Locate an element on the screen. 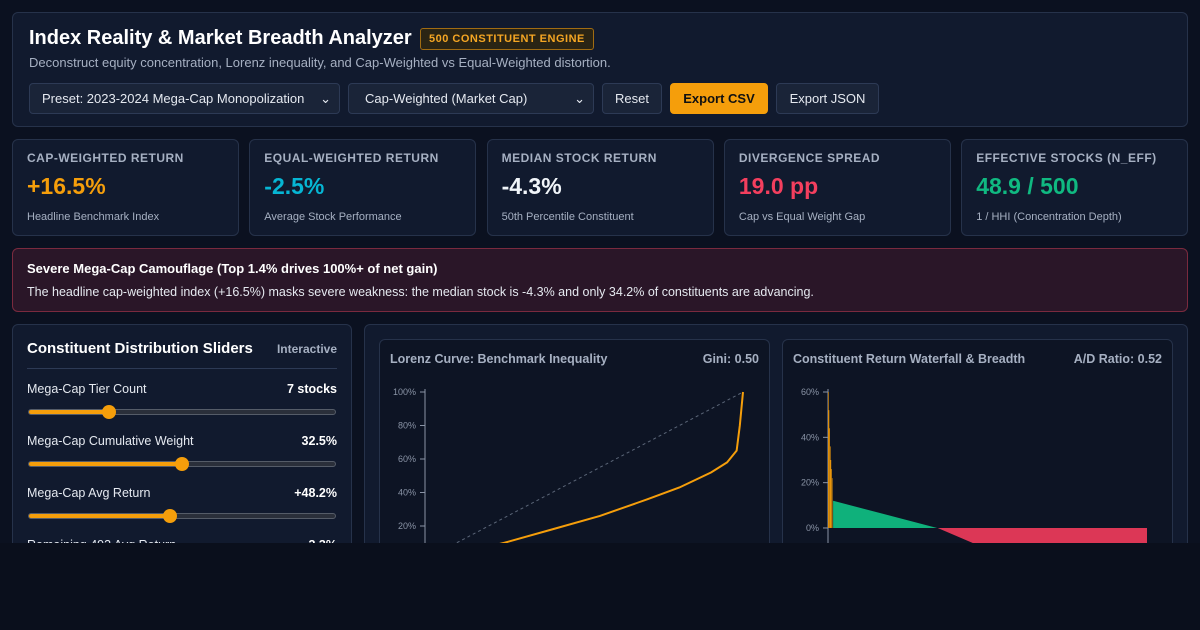  chart-title: Lorenz Curve: Benchmark Inequality is located at coordinates (498, 359).